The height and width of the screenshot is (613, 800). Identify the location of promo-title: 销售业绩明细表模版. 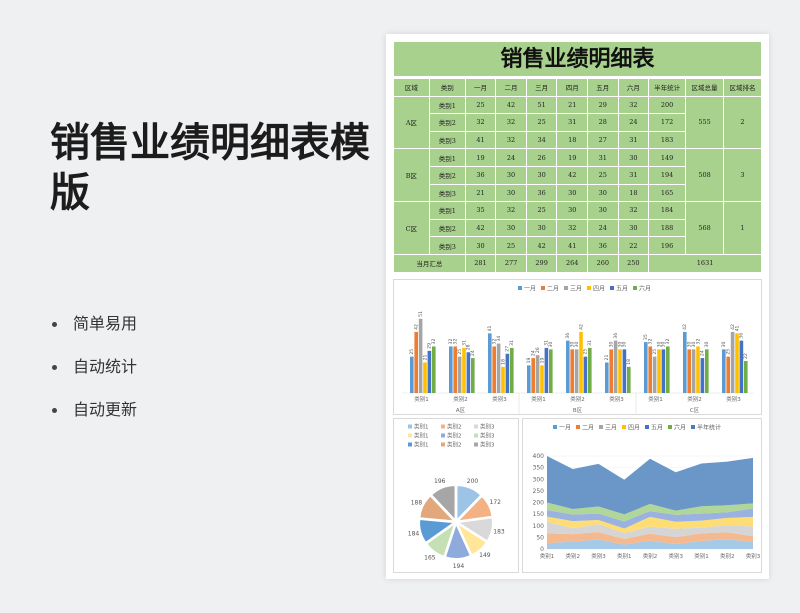
(210, 168).